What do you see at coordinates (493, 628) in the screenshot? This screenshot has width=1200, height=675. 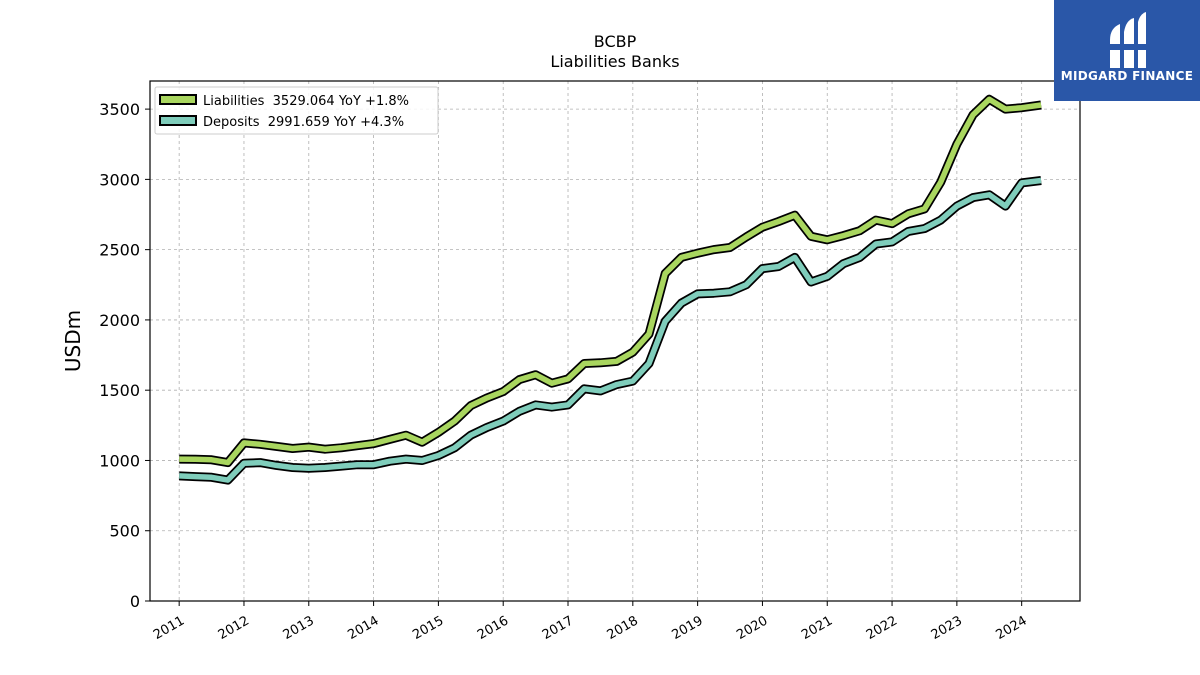 I see `x-tick-label: 2016` at bounding box center [493, 628].